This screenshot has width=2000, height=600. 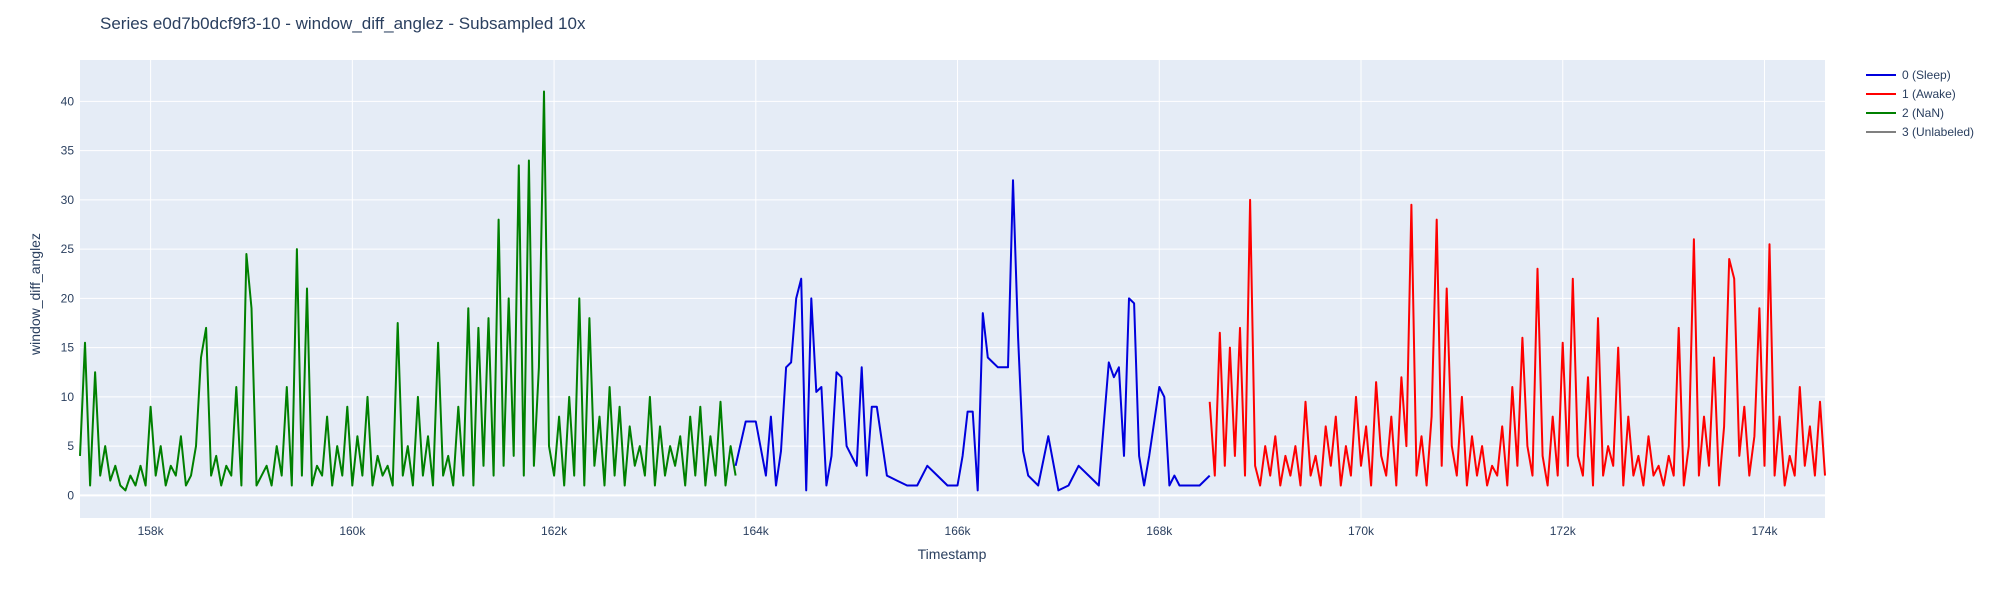 What do you see at coordinates (1361, 531) in the screenshot?
I see `x-tick-label: 170k` at bounding box center [1361, 531].